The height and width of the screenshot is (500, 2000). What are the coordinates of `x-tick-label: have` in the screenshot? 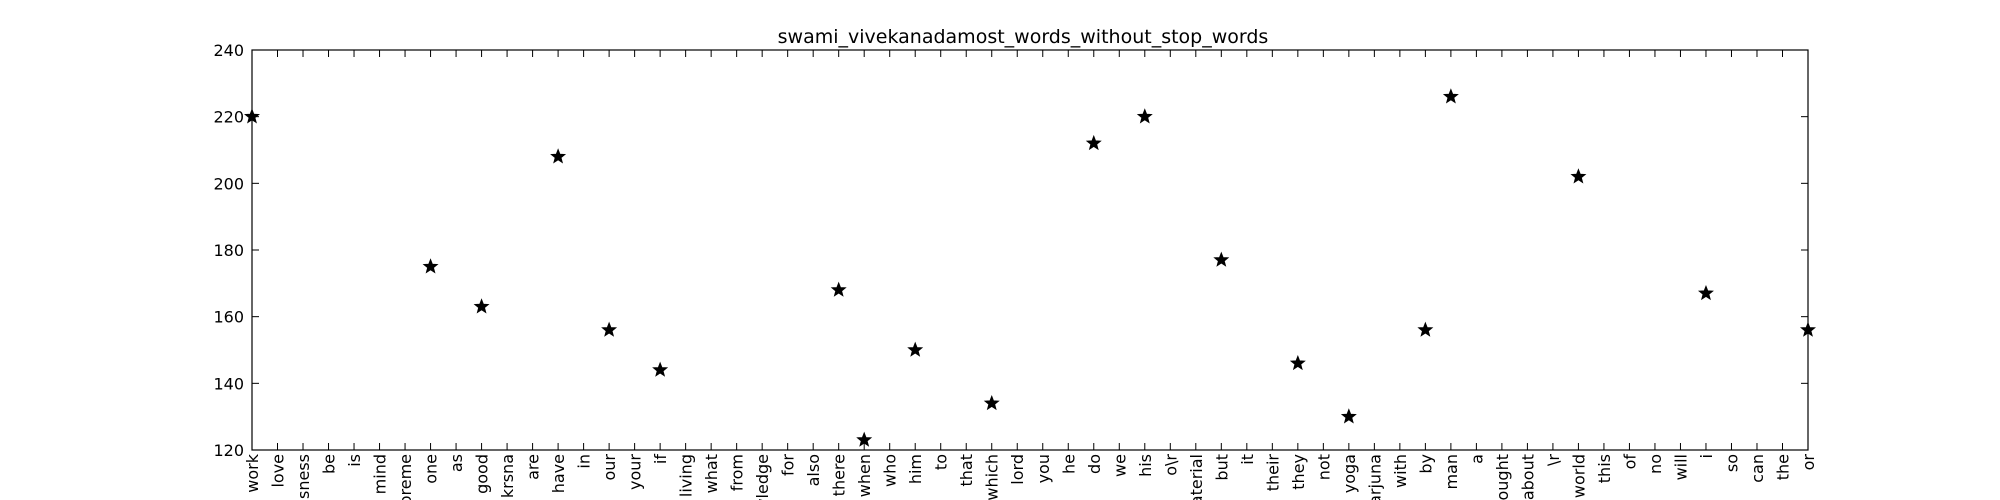 It's located at (558, 473).